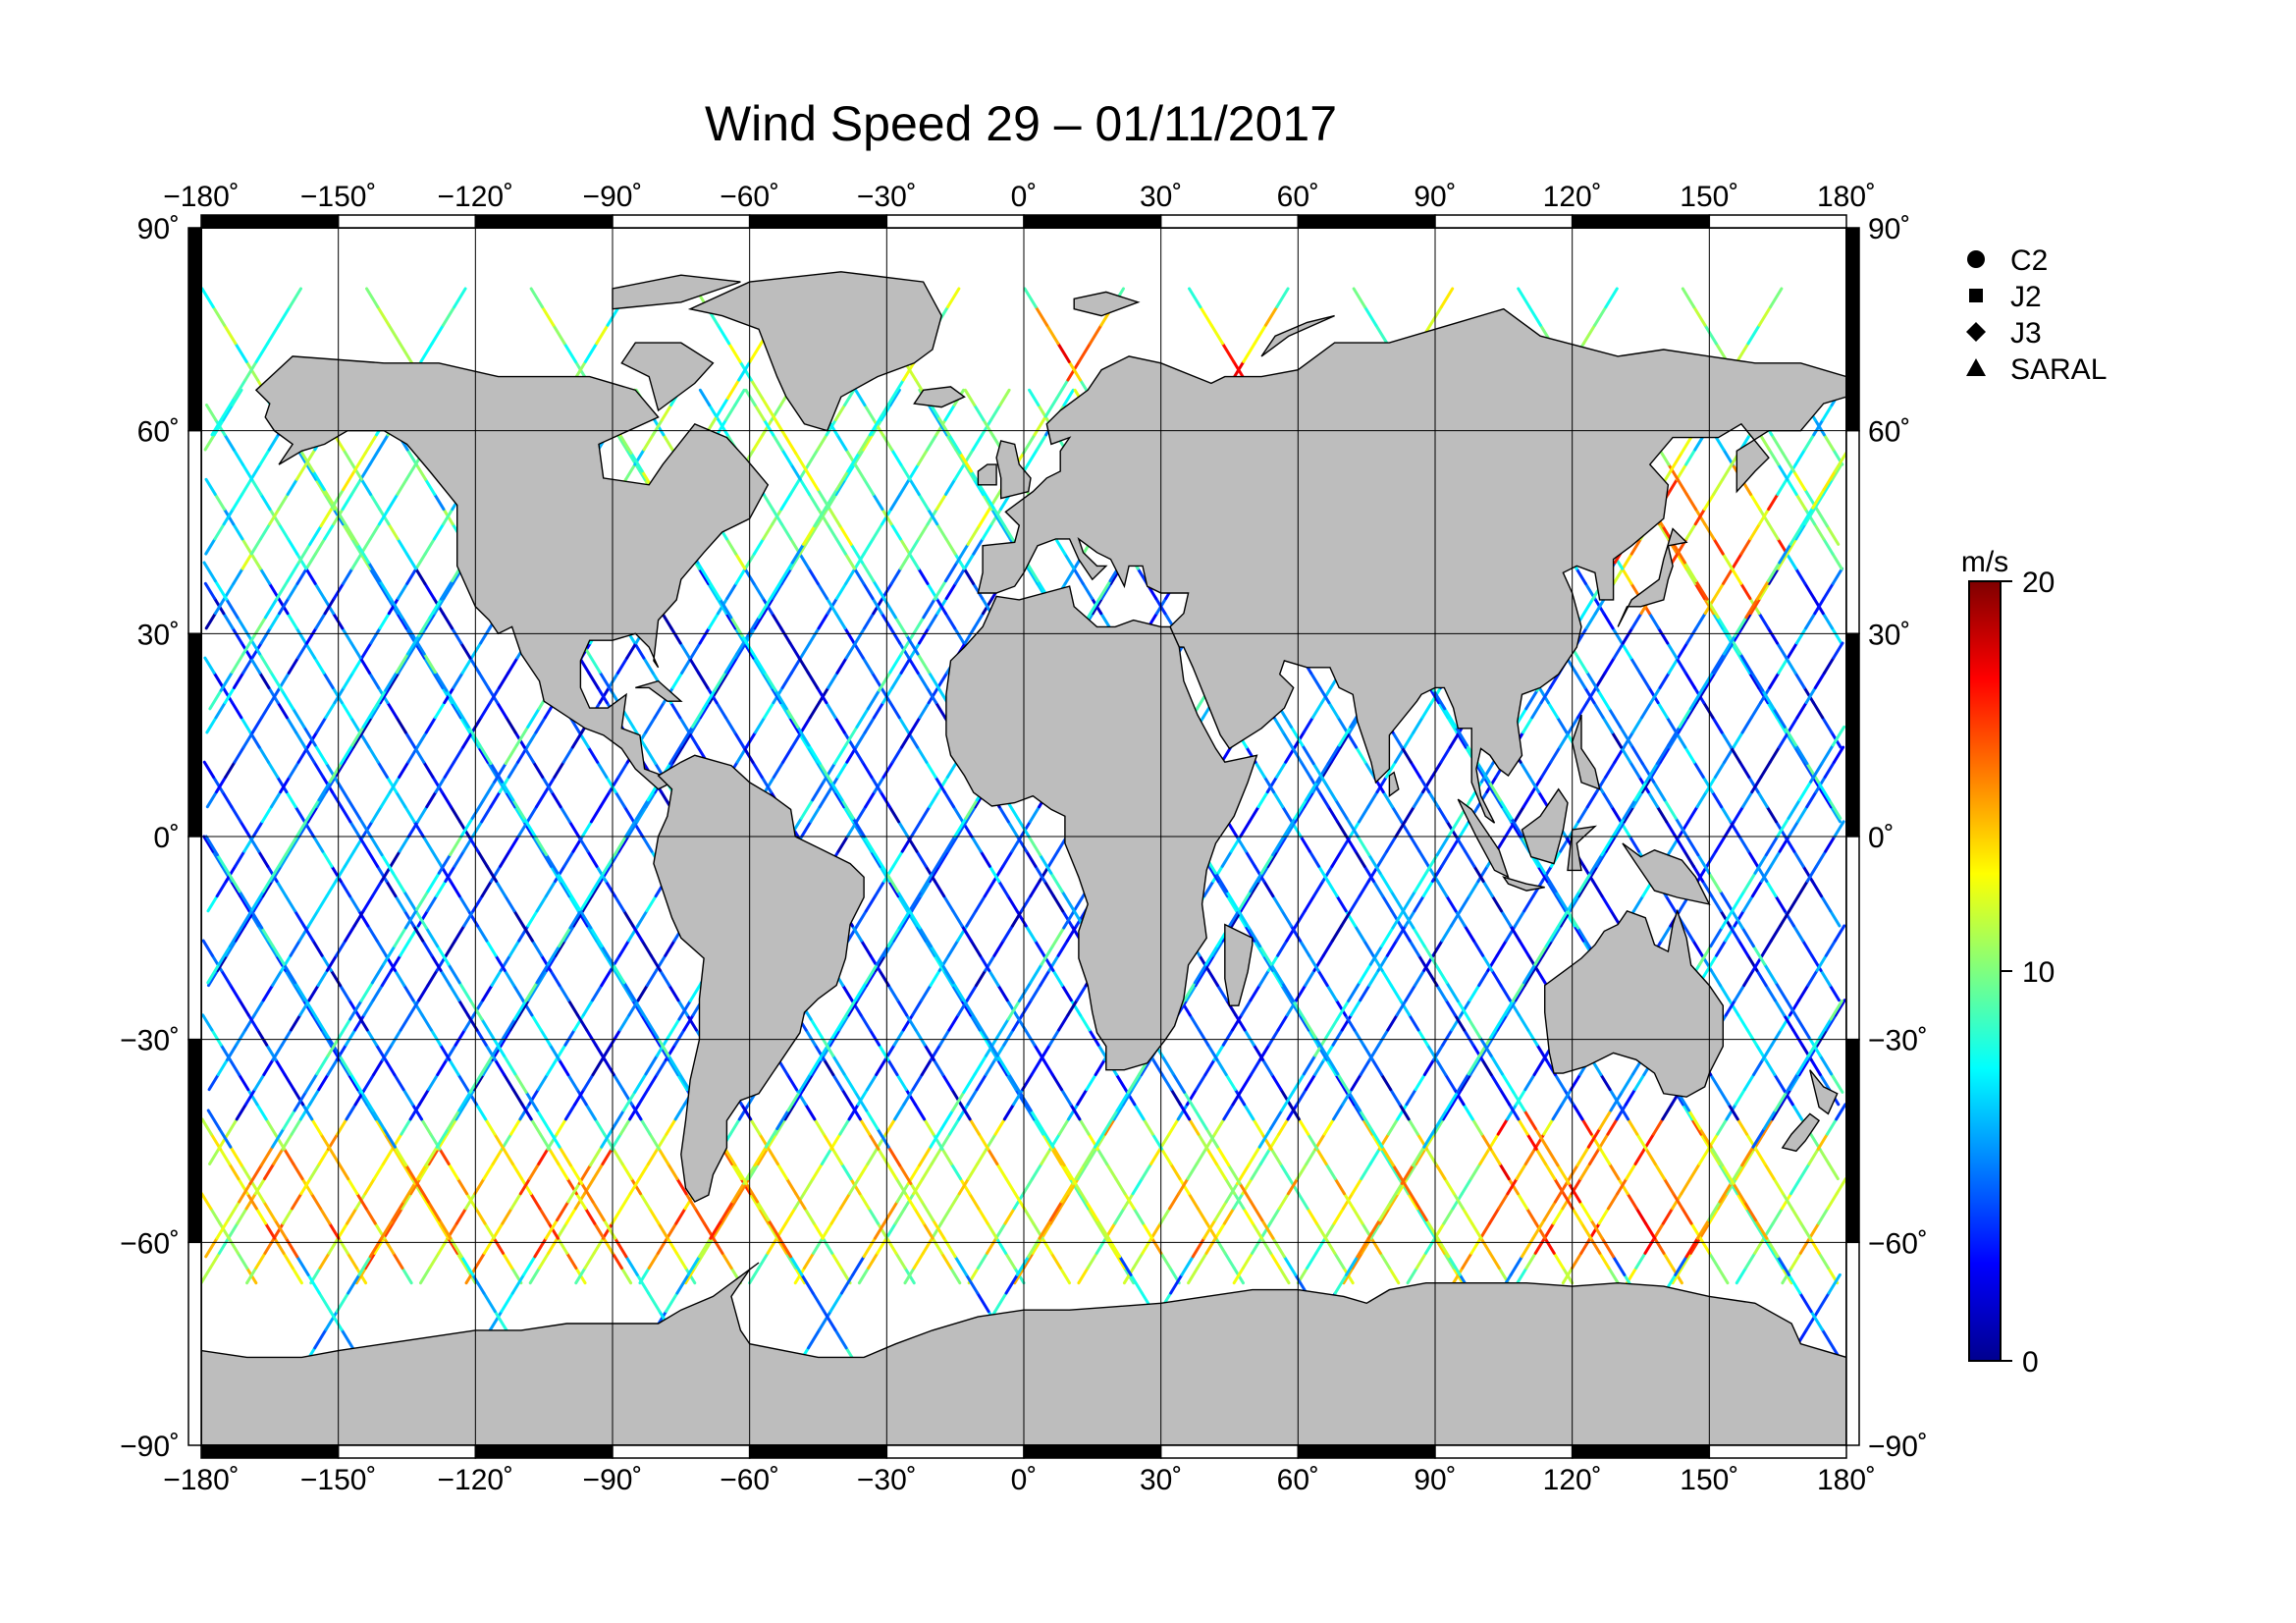 The width and height of the screenshot is (2296, 1623). What do you see at coordinates (1239, 964) in the screenshot?
I see `land-madagascar` at bounding box center [1239, 964].